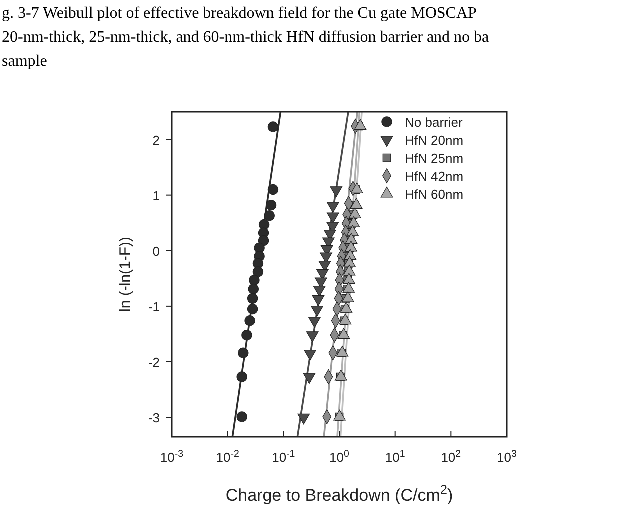 This screenshot has width=628, height=509. I want to click on legend-label: No barrier, so click(434, 122).